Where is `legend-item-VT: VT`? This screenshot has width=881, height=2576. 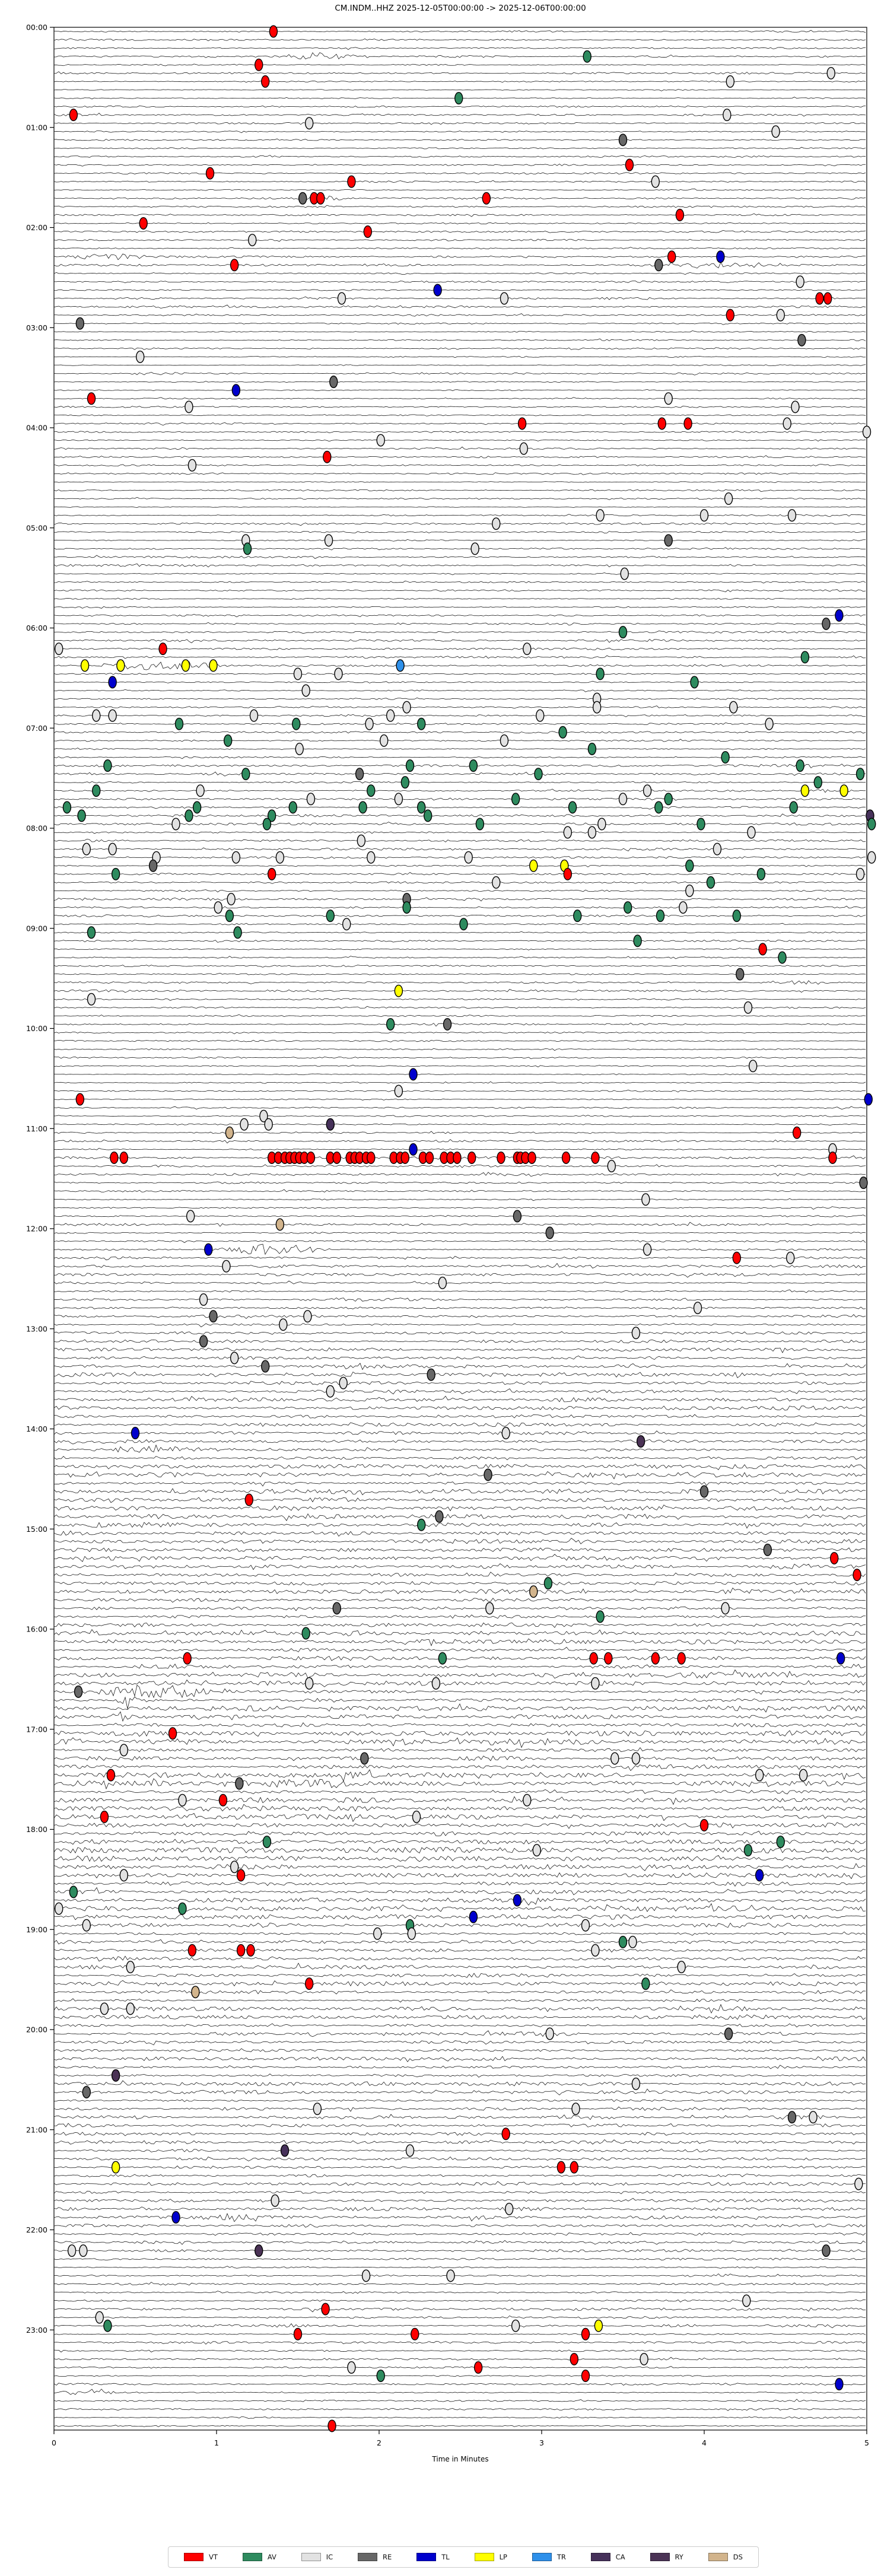
legend-item-VT: VT is located at coordinates (201, 2557).